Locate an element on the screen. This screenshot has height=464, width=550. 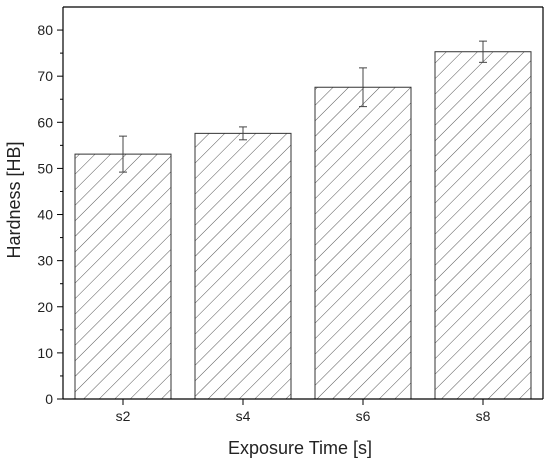
bar-s8 is located at coordinates (483, 225).